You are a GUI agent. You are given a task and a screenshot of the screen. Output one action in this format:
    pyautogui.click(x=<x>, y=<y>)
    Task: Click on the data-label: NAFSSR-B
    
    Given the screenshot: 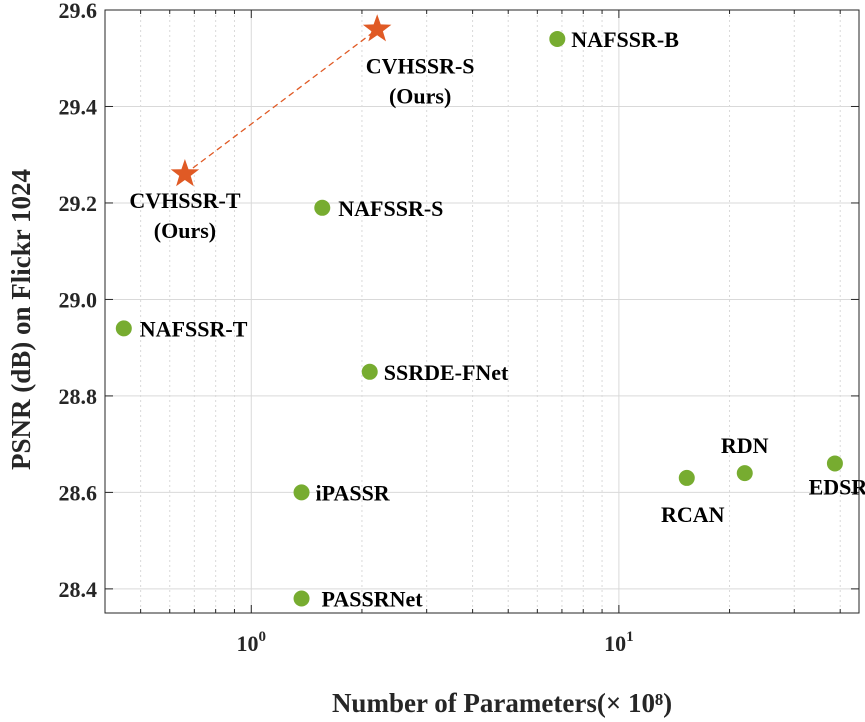 What is the action you would take?
    pyautogui.click(x=625, y=39)
    